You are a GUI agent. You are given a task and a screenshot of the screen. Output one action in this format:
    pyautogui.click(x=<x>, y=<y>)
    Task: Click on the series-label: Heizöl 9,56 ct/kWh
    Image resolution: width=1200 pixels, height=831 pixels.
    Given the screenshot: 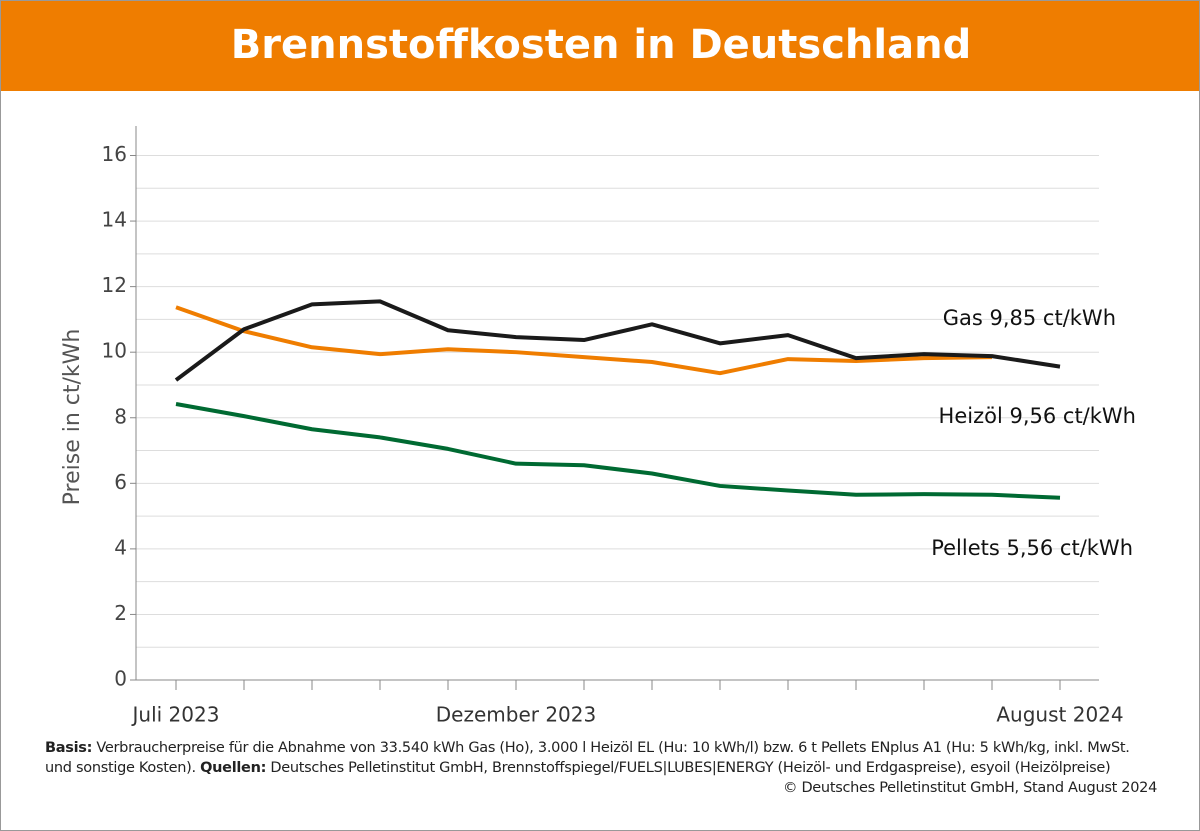 What is the action you would take?
    pyautogui.click(x=1037, y=416)
    